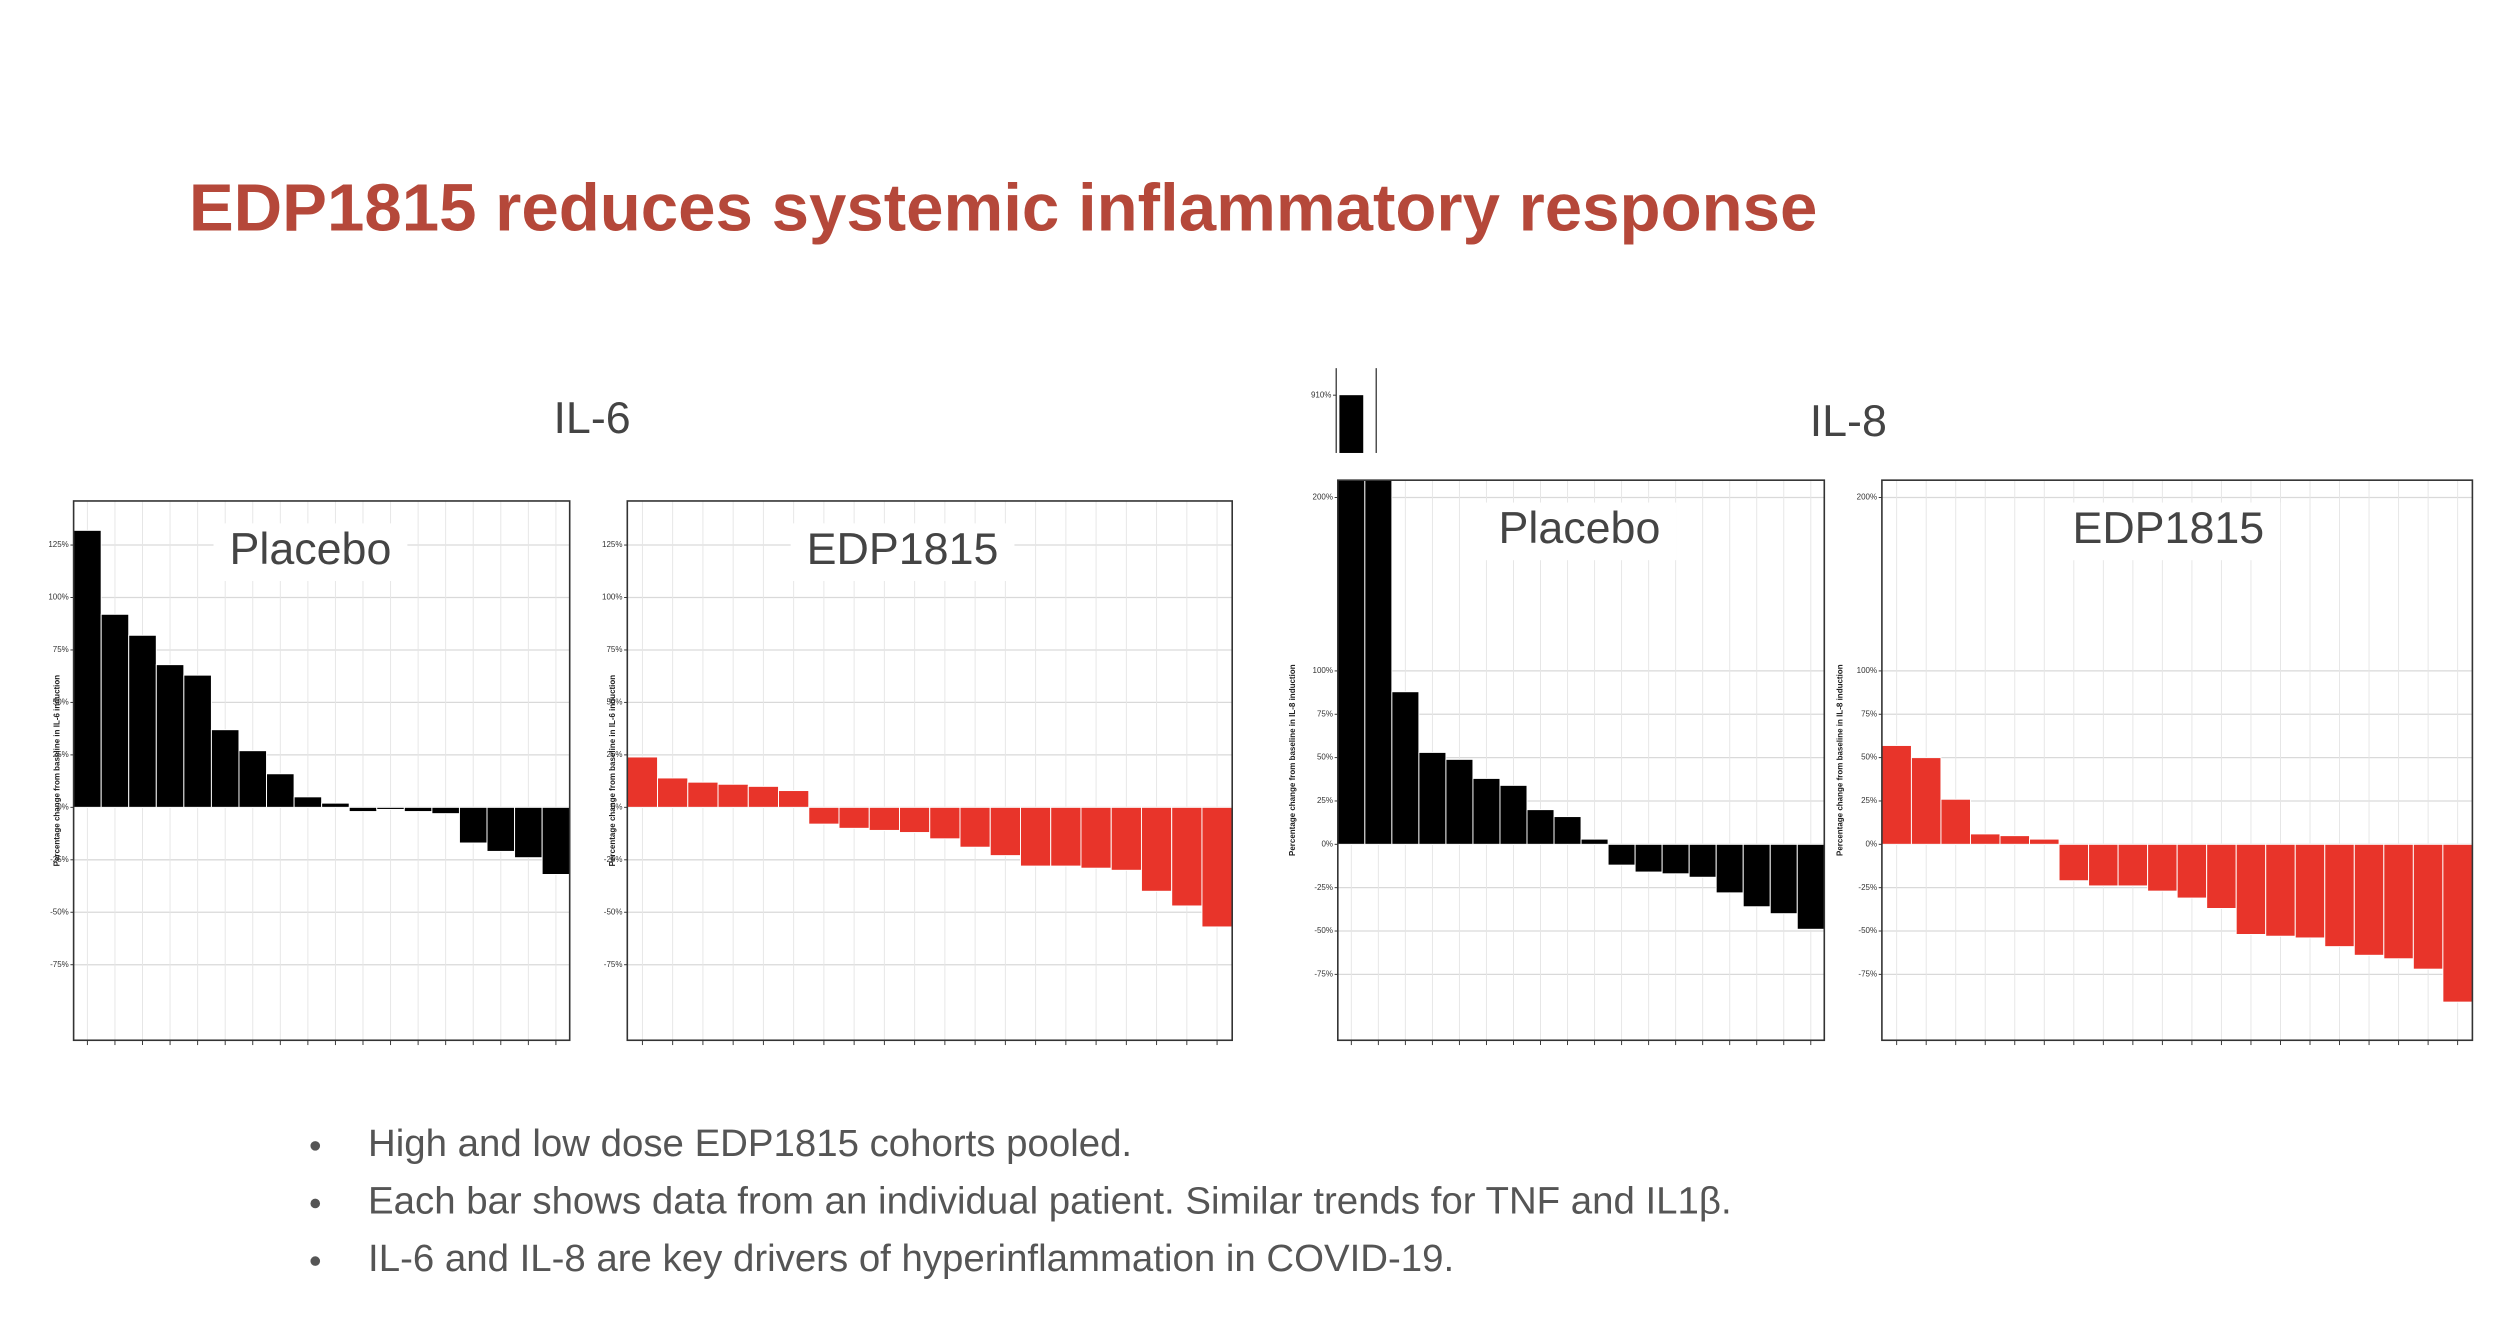 The width and height of the screenshot is (2498, 1322). What do you see at coordinates (612, 597) in the screenshot?
I see `y-tick-label: 100%` at bounding box center [612, 597].